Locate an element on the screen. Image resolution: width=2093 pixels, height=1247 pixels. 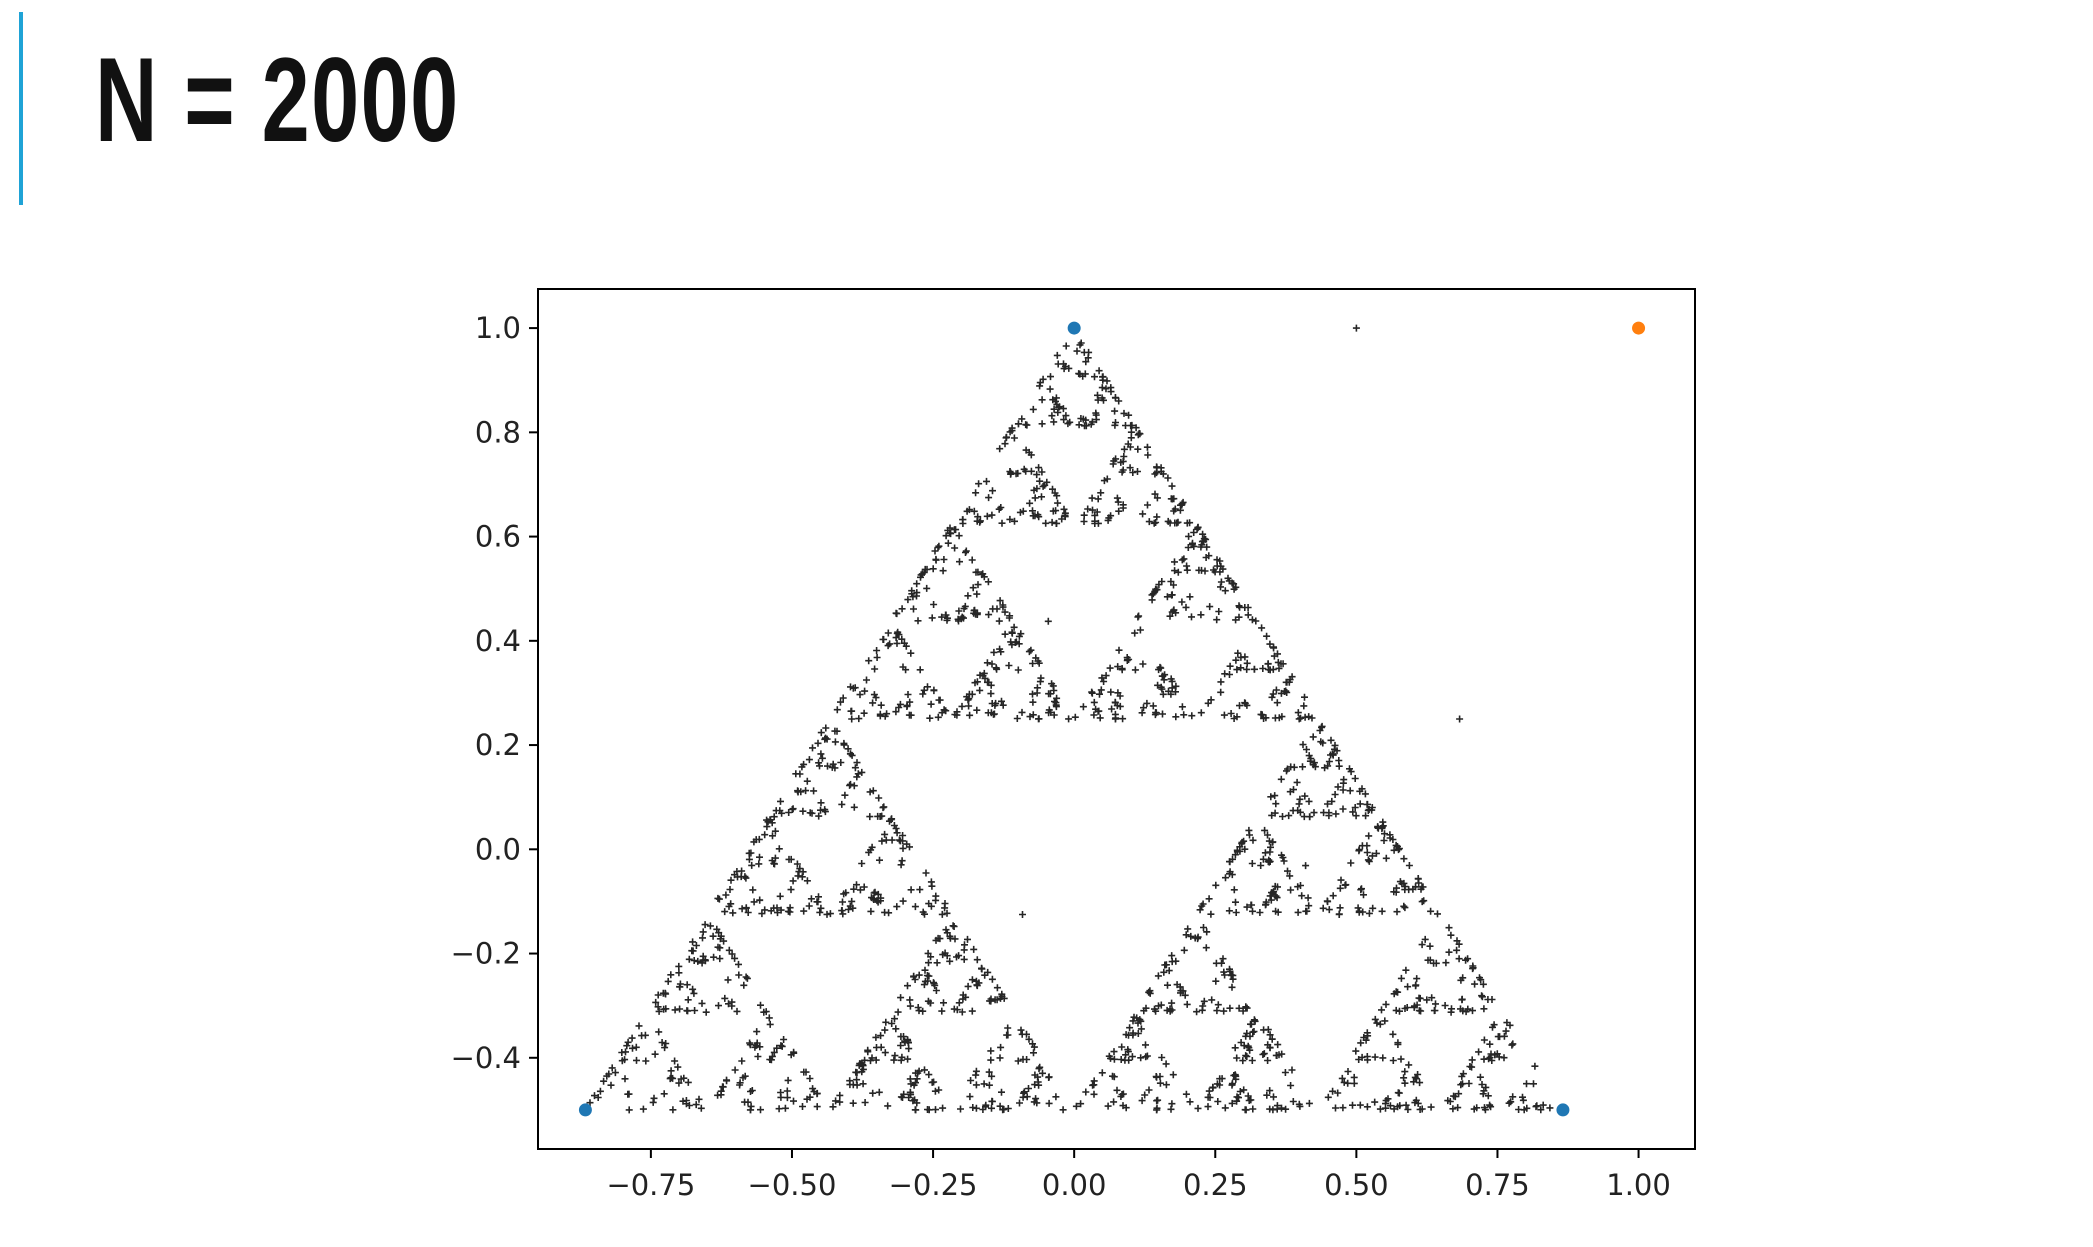
y-tick-label: 0.8 is located at coordinates (498, 432).